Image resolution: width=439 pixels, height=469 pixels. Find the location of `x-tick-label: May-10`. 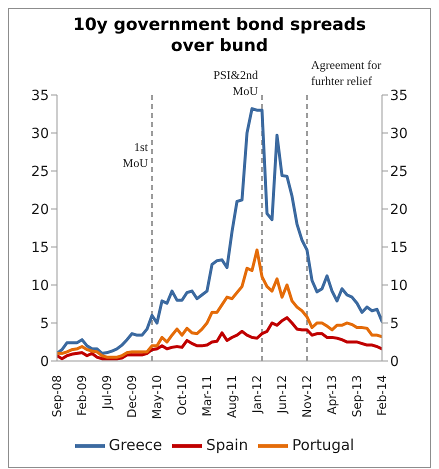

x-tick-label: May-10 is located at coordinates (157, 397).